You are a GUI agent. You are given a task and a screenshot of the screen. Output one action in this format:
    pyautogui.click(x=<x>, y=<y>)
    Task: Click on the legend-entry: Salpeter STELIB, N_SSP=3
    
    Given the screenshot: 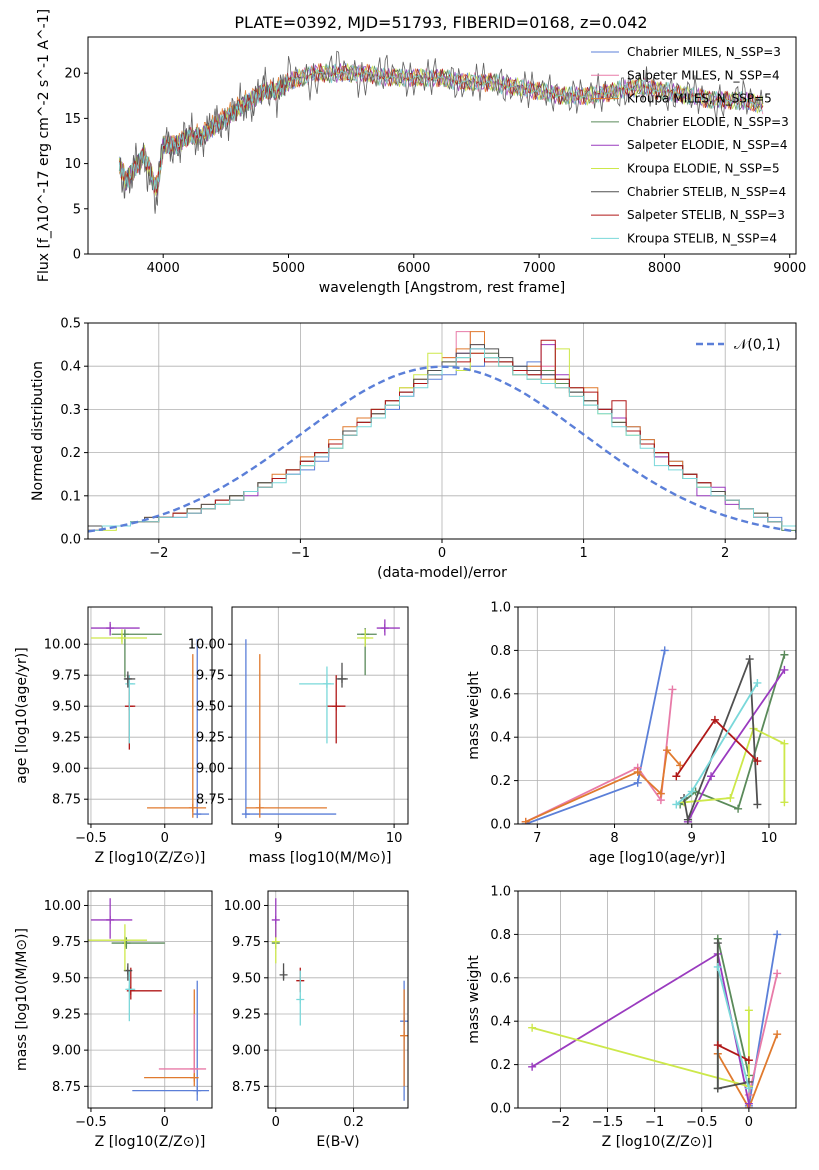 What is the action you would take?
    pyautogui.click(x=706, y=215)
    